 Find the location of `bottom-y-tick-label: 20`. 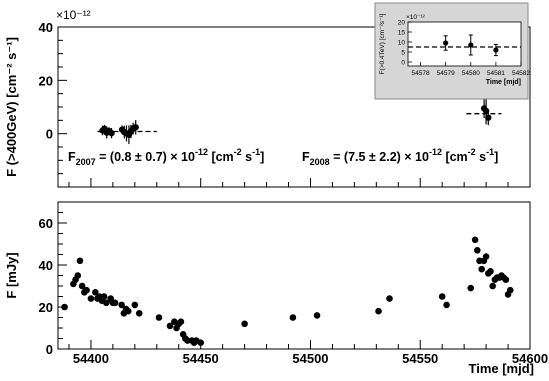

bottom-y-tick-label: 20 is located at coordinates (46, 307).